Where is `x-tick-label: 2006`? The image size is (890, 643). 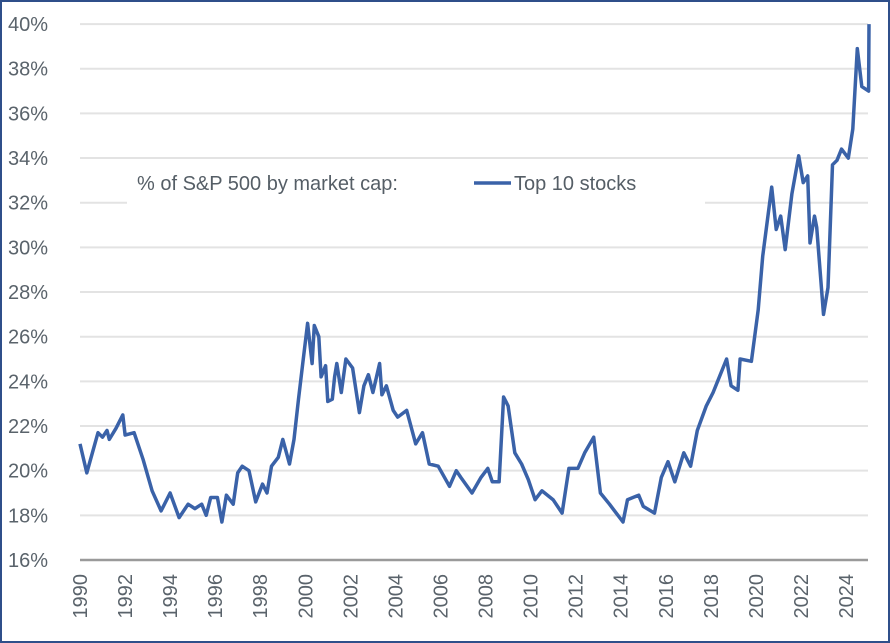 x-tick-label: 2006 is located at coordinates (441, 596).